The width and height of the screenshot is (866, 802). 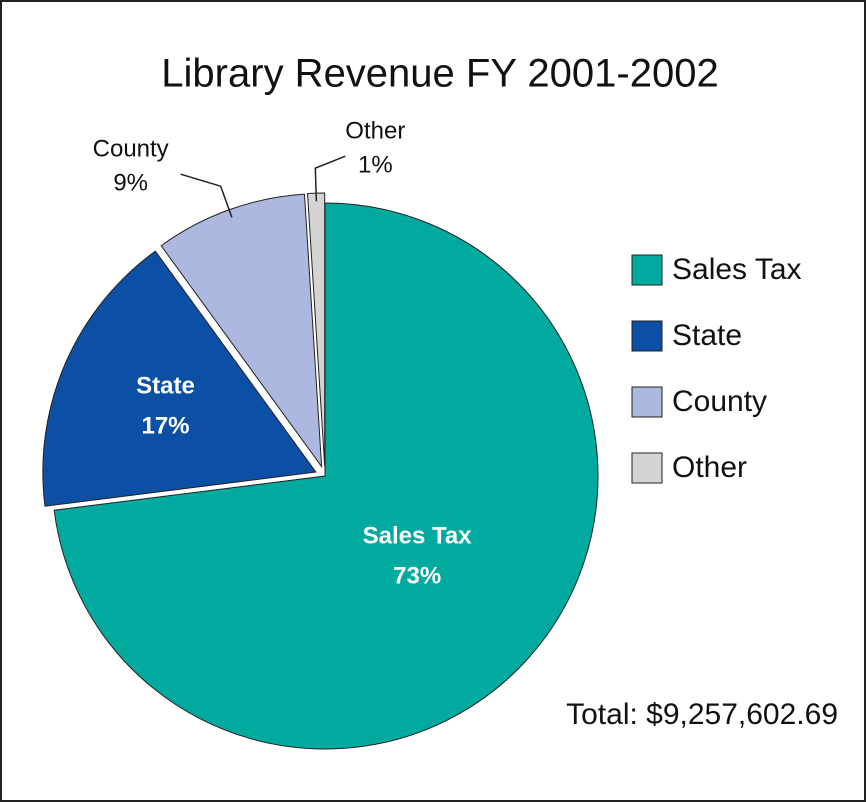 What do you see at coordinates (165, 385) in the screenshot?
I see `slice-label: State` at bounding box center [165, 385].